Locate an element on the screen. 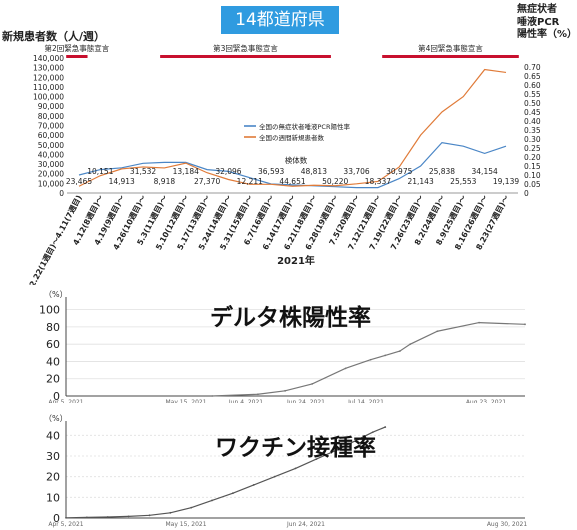 The image size is (577, 530). right-tick-label: 0.15 is located at coordinates (532, 166).